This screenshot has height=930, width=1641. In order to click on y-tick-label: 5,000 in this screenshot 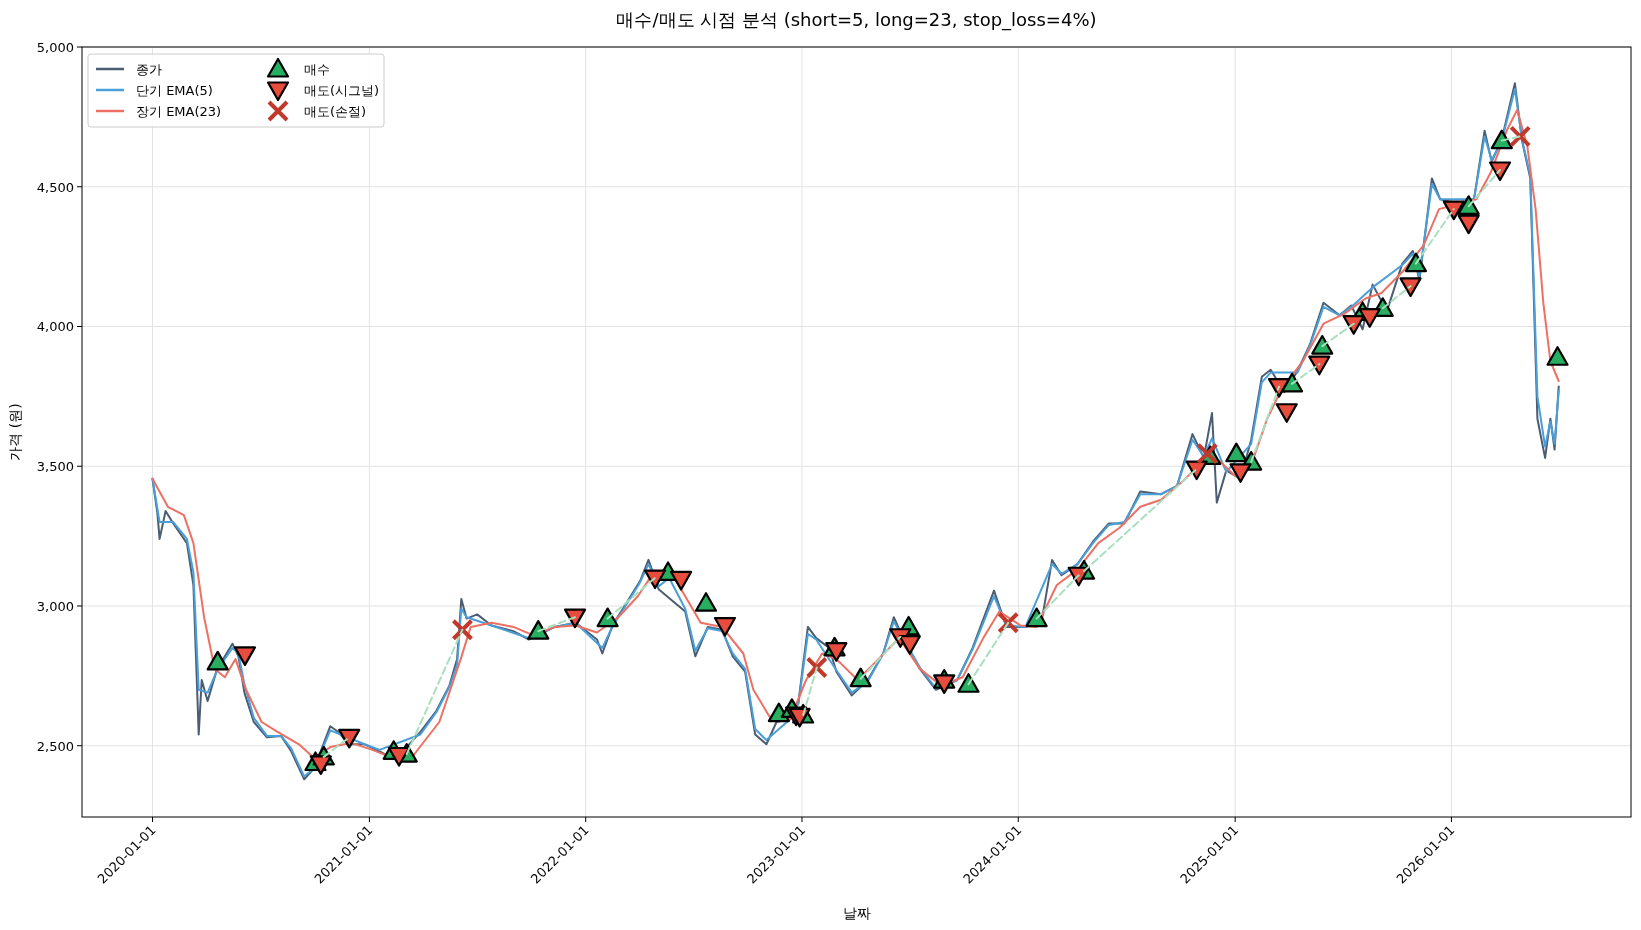, I will do `click(55, 47)`.